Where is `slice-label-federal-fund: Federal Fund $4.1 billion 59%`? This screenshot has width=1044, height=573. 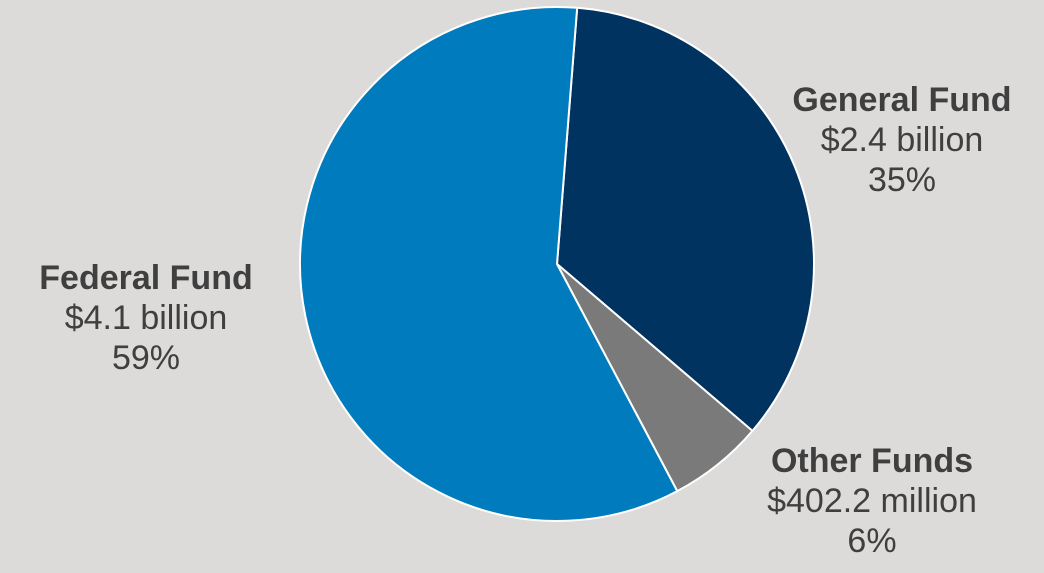 slice-label-federal-fund: Federal Fund $4.1 billion 59% is located at coordinates (146, 318).